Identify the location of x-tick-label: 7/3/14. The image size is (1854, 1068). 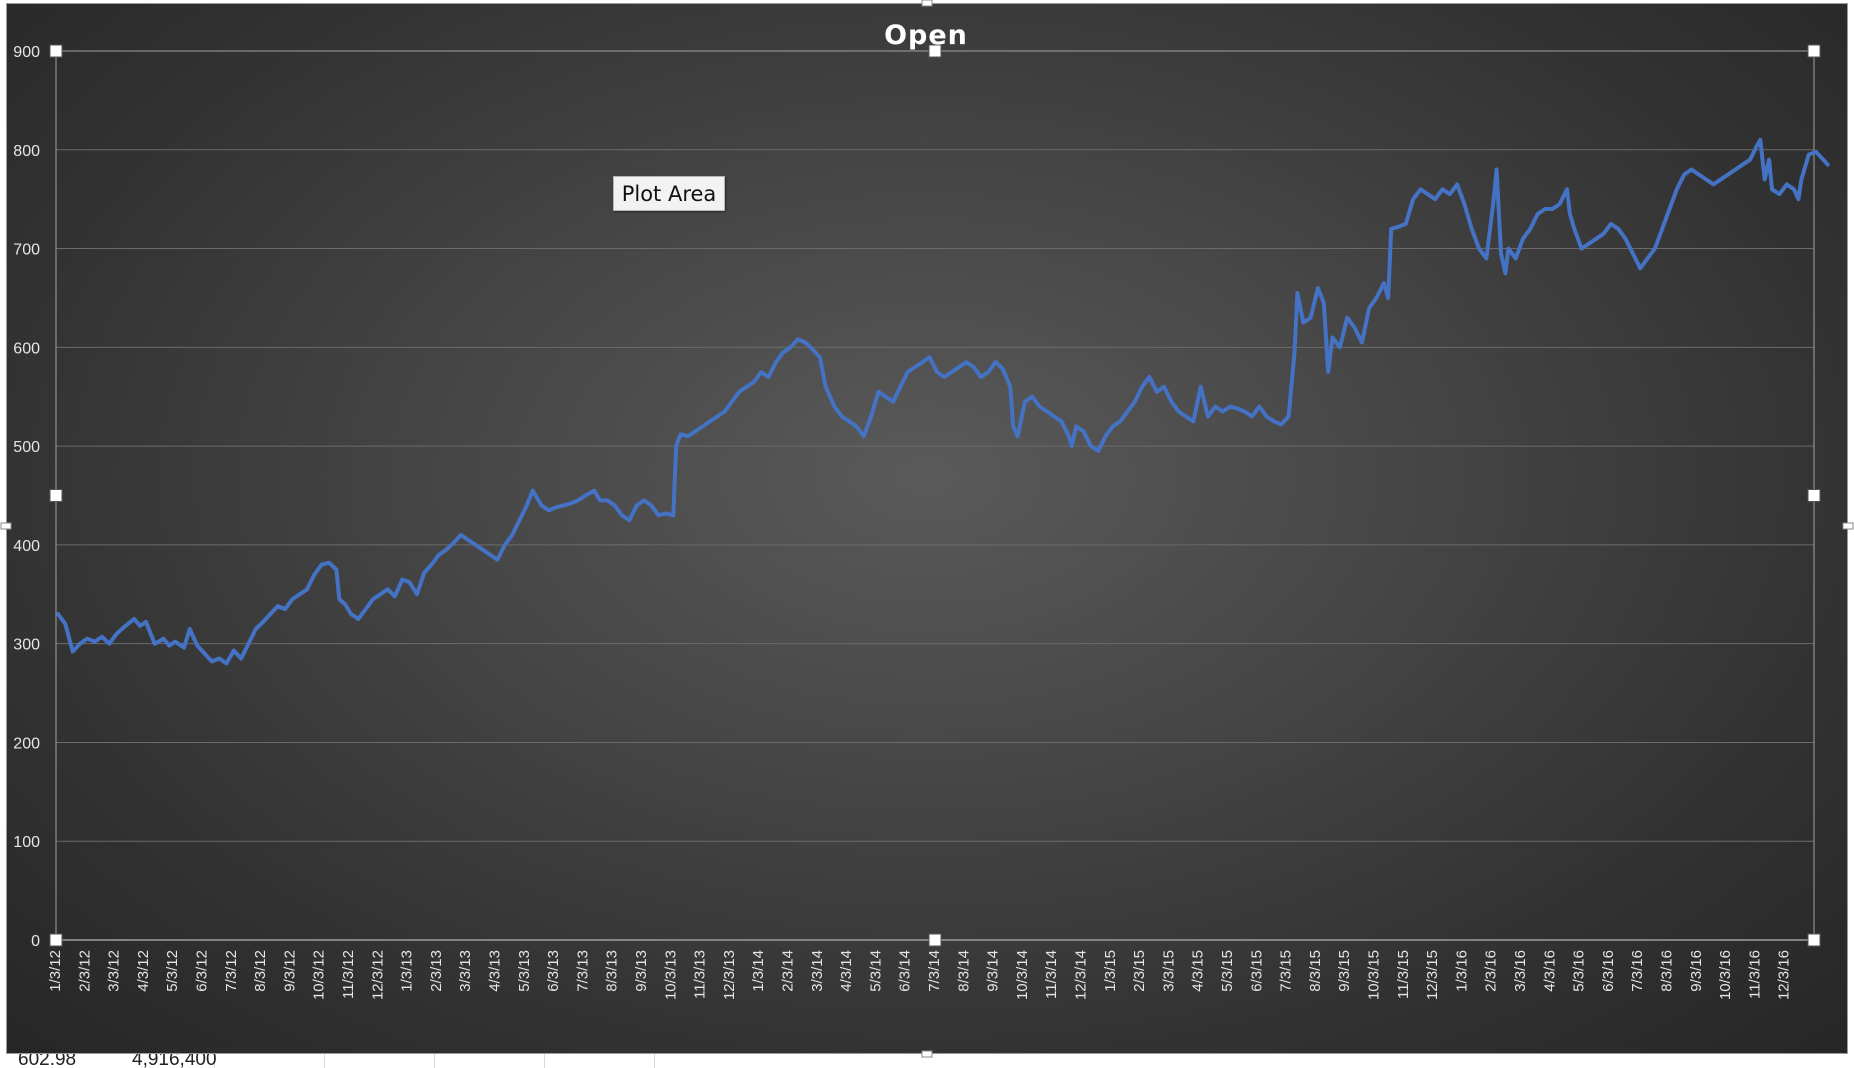
(934, 971).